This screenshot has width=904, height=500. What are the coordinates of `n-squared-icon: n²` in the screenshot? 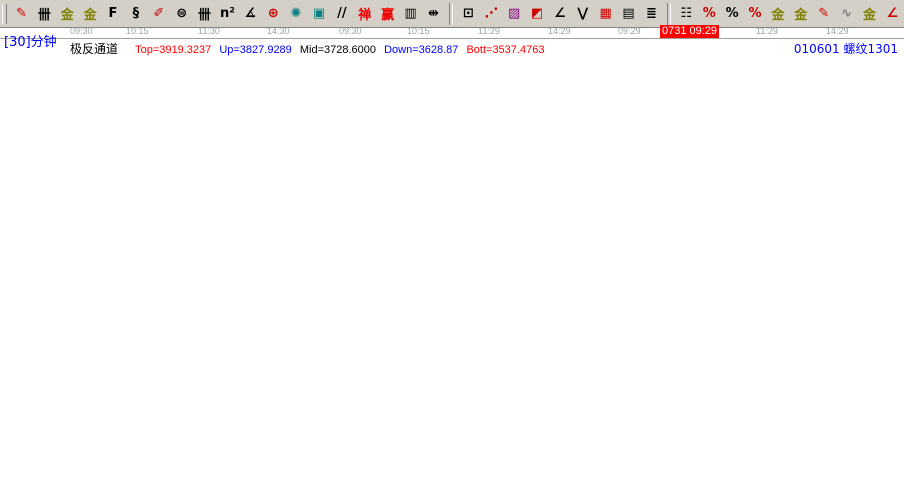 It's located at (227, 13).